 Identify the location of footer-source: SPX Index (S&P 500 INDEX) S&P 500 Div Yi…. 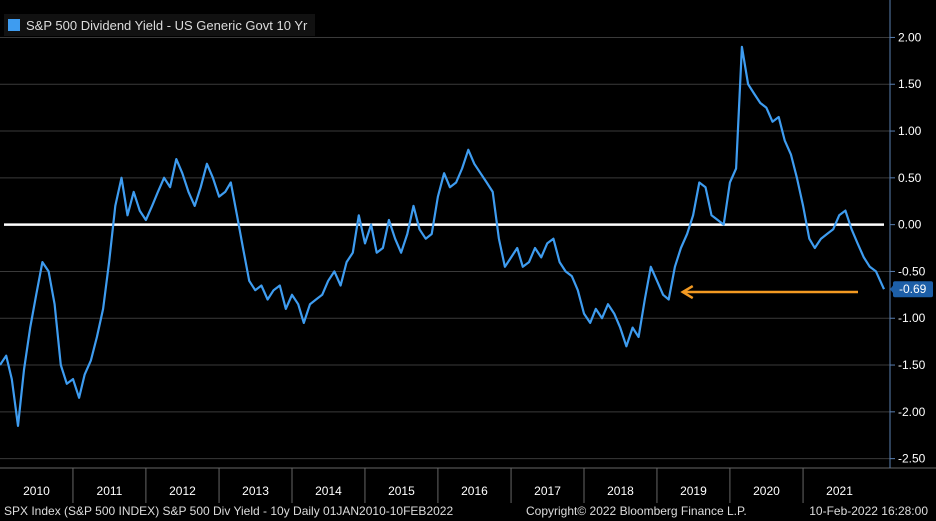
(229, 511).